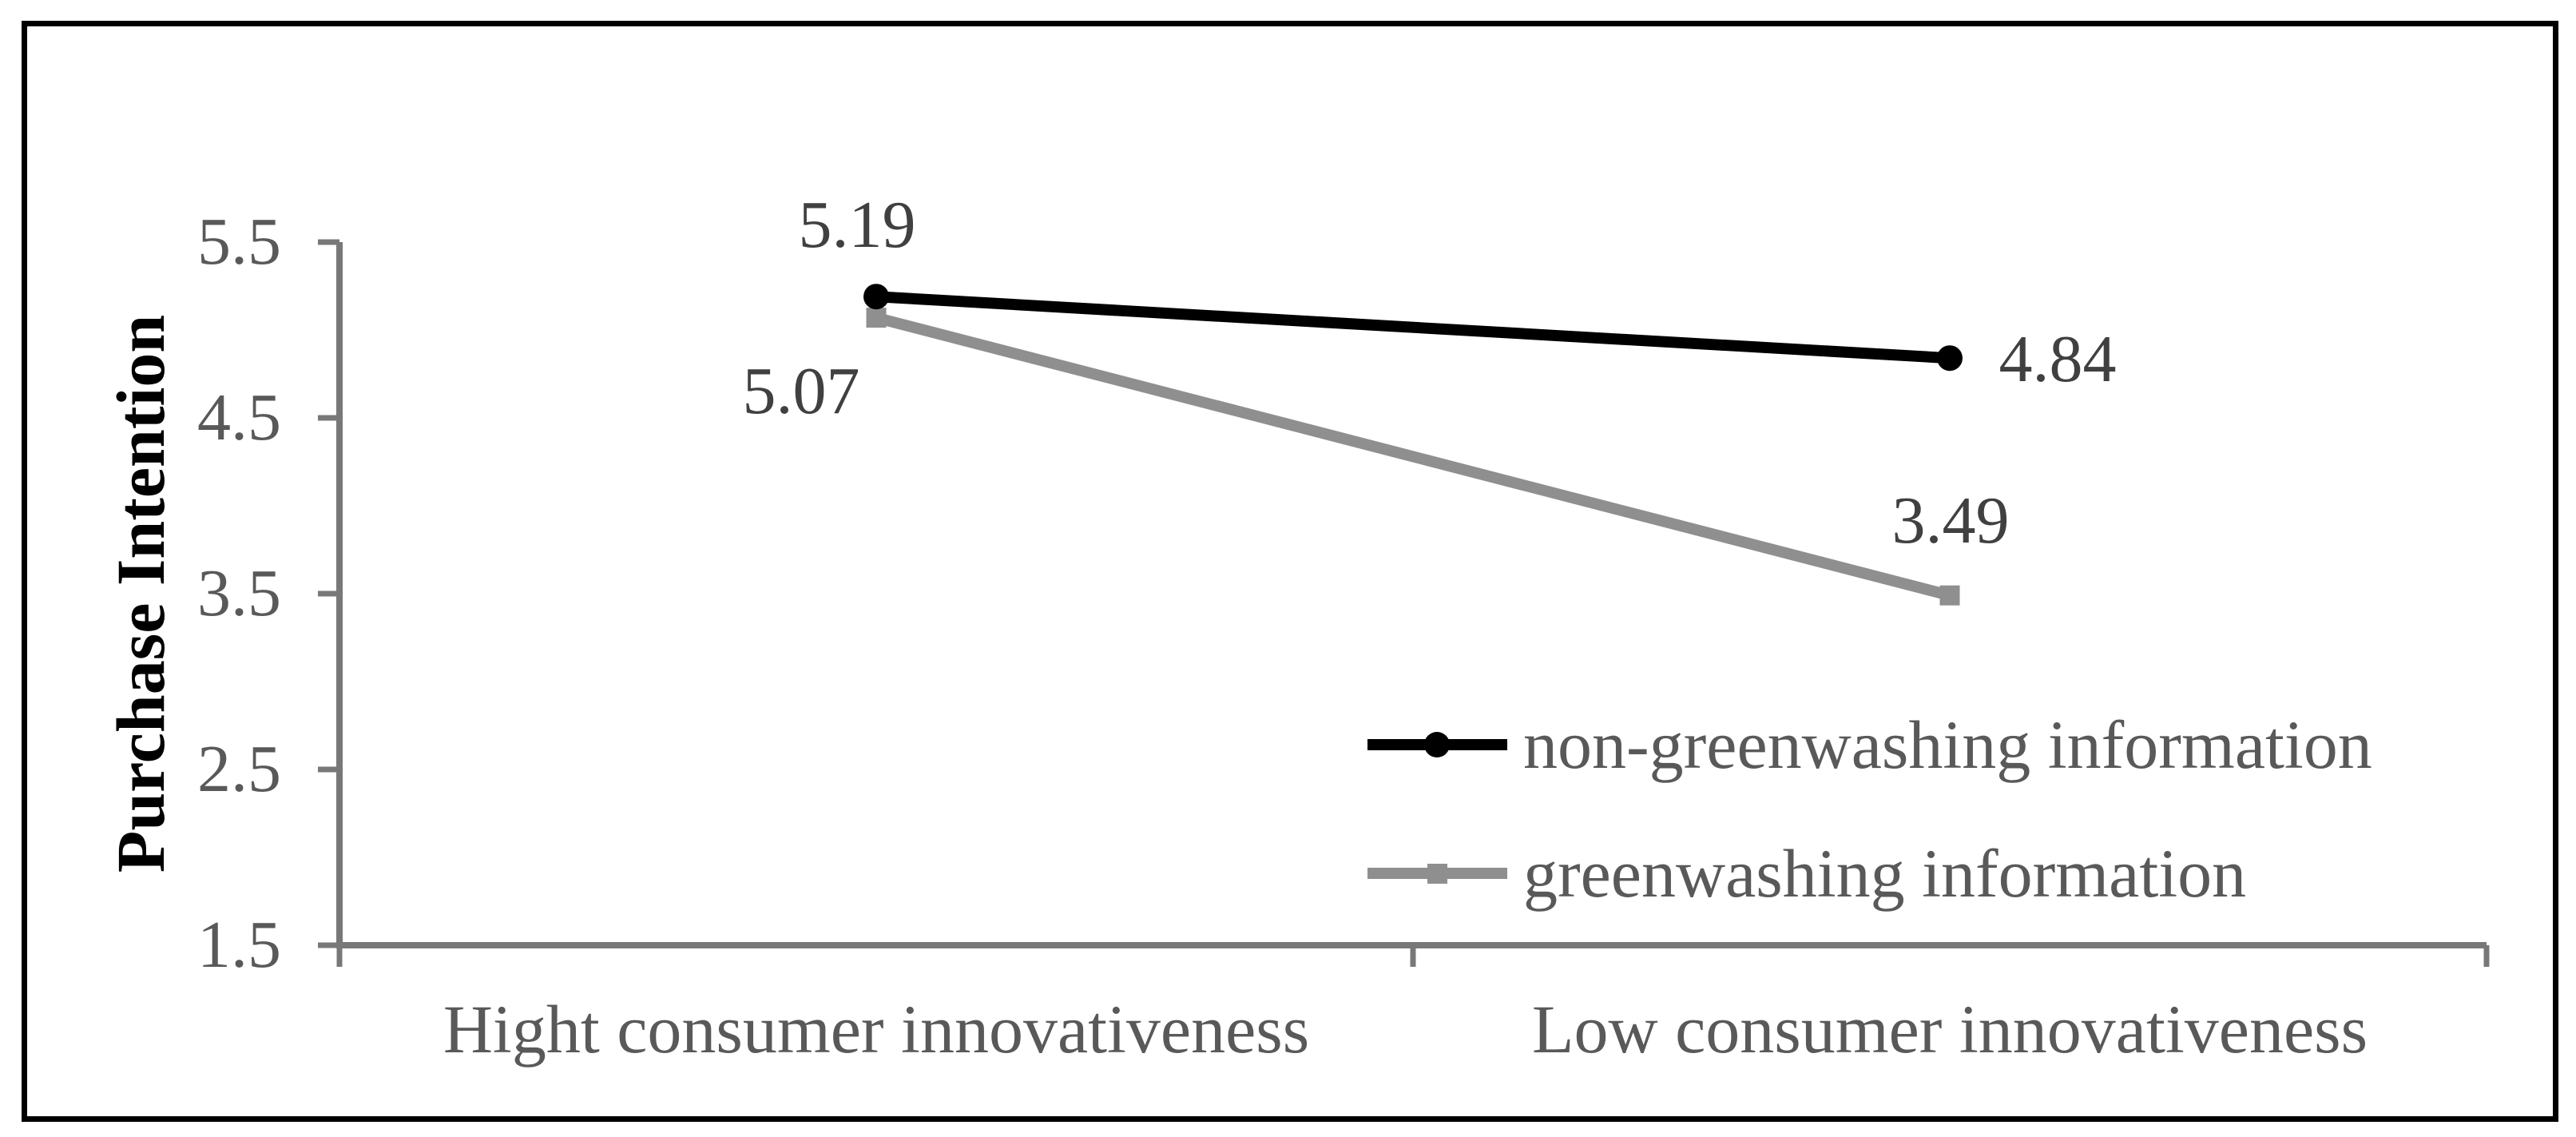  What do you see at coordinates (239, 242) in the screenshot?
I see `y-tick-label: 5.5` at bounding box center [239, 242].